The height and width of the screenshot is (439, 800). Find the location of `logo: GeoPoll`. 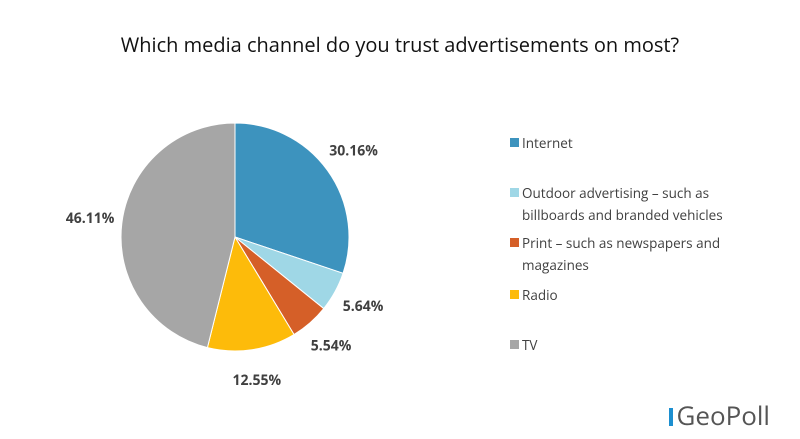

logo: GeoPoll is located at coordinates (719, 415).